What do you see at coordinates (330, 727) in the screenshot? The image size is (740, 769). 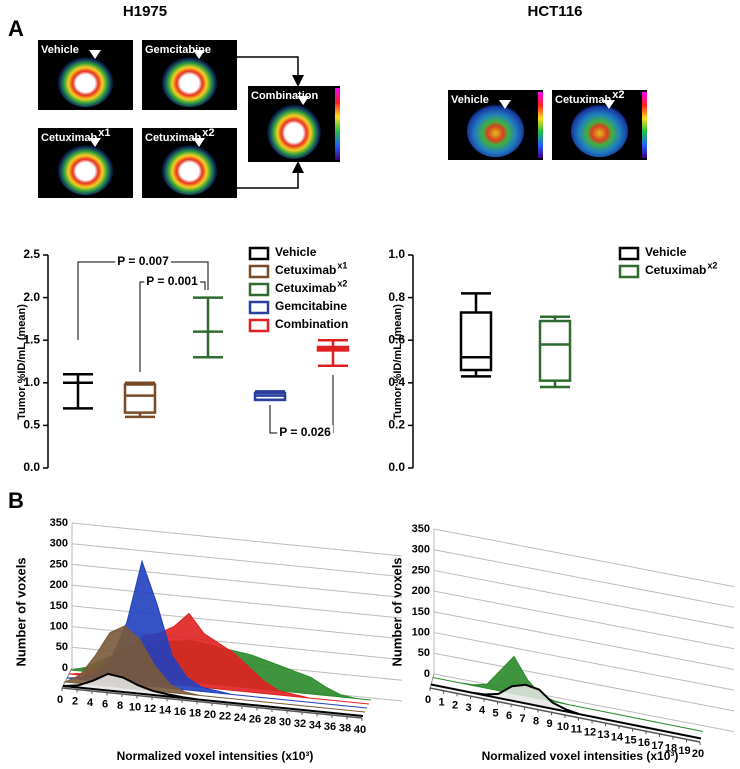 I see `x-tick-label: 36` at bounding box center [330, 727].